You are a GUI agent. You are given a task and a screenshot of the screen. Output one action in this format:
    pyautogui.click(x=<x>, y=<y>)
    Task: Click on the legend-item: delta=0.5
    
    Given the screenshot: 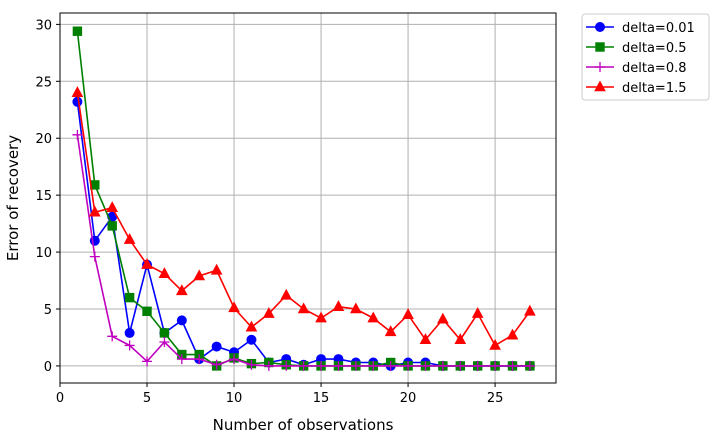 What is the action you would take?
    pyautogui.click(x=636, y=48)
    